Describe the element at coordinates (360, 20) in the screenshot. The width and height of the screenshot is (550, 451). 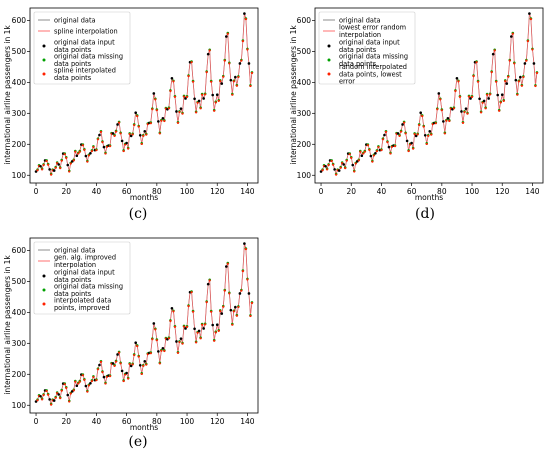
I see `legend-label: original data` at that location.